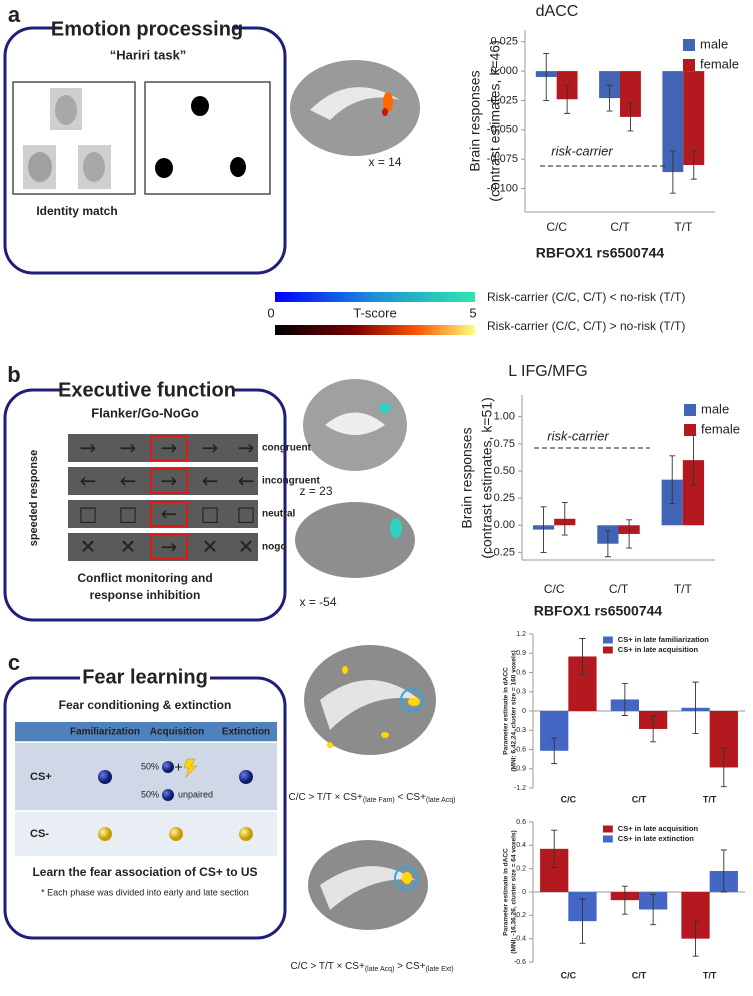 This screenshot has height=996, width=753. I want to click on panel-letter: c, so click(14, 662).